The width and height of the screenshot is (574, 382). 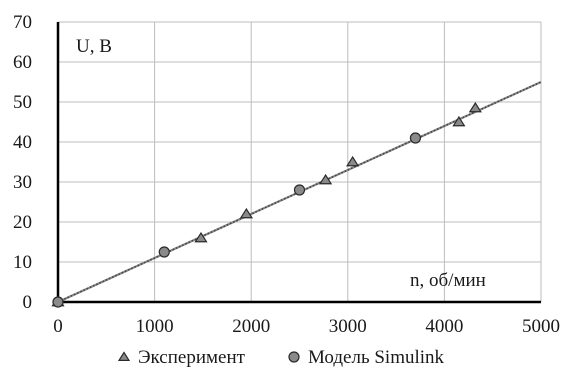 I want to click on y-tick-label: 70, so click(x=22, y=22).